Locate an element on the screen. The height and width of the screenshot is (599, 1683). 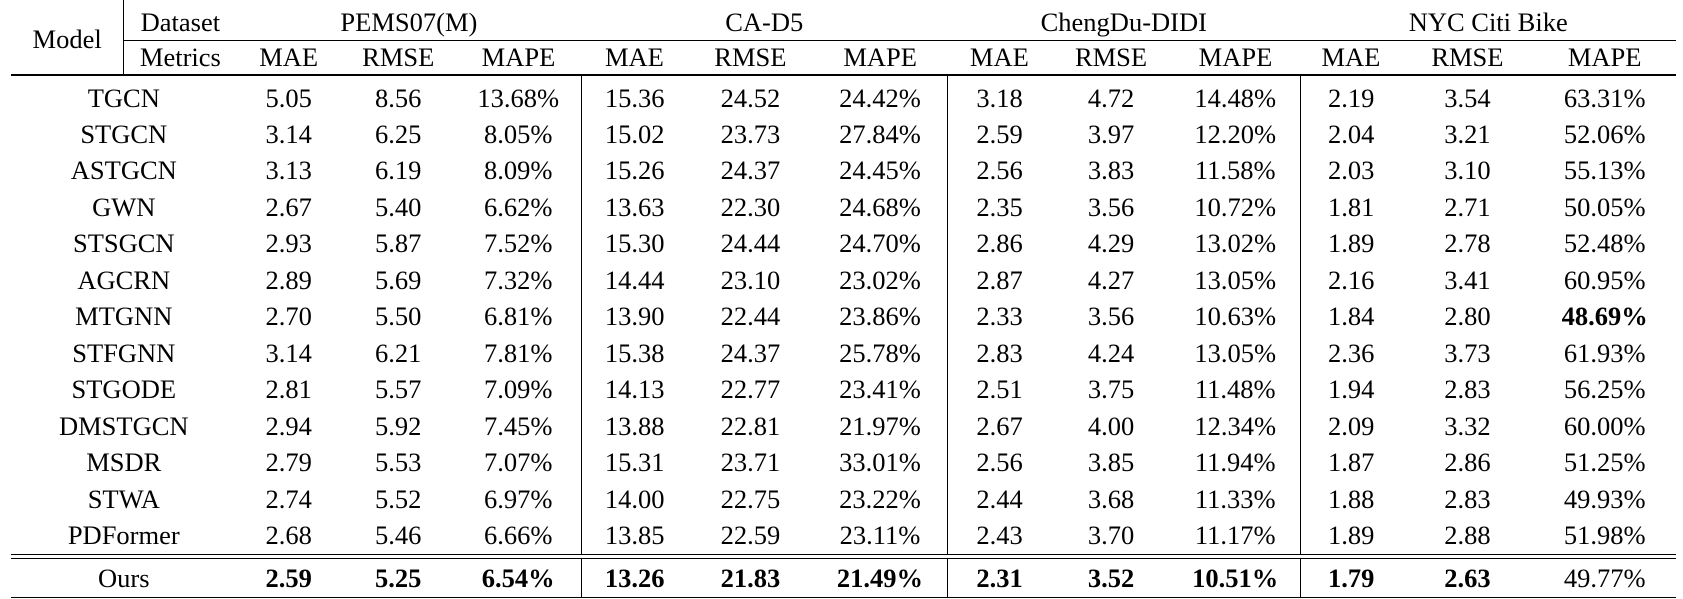
value-cell: 5.05 is located at coordinates (288, 97).